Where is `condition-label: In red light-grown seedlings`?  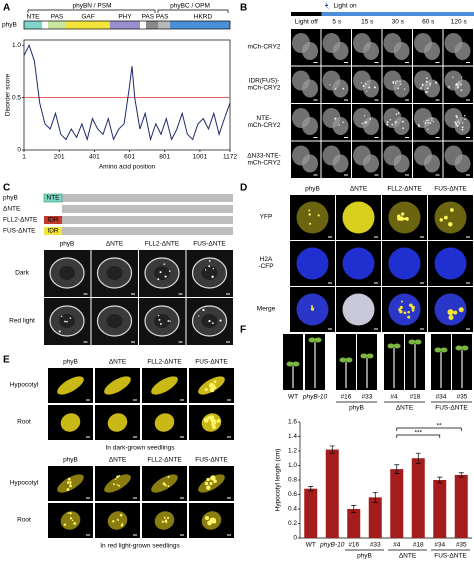 condition-label: In red light-grown seedlings is located at coordinates (140, 546).